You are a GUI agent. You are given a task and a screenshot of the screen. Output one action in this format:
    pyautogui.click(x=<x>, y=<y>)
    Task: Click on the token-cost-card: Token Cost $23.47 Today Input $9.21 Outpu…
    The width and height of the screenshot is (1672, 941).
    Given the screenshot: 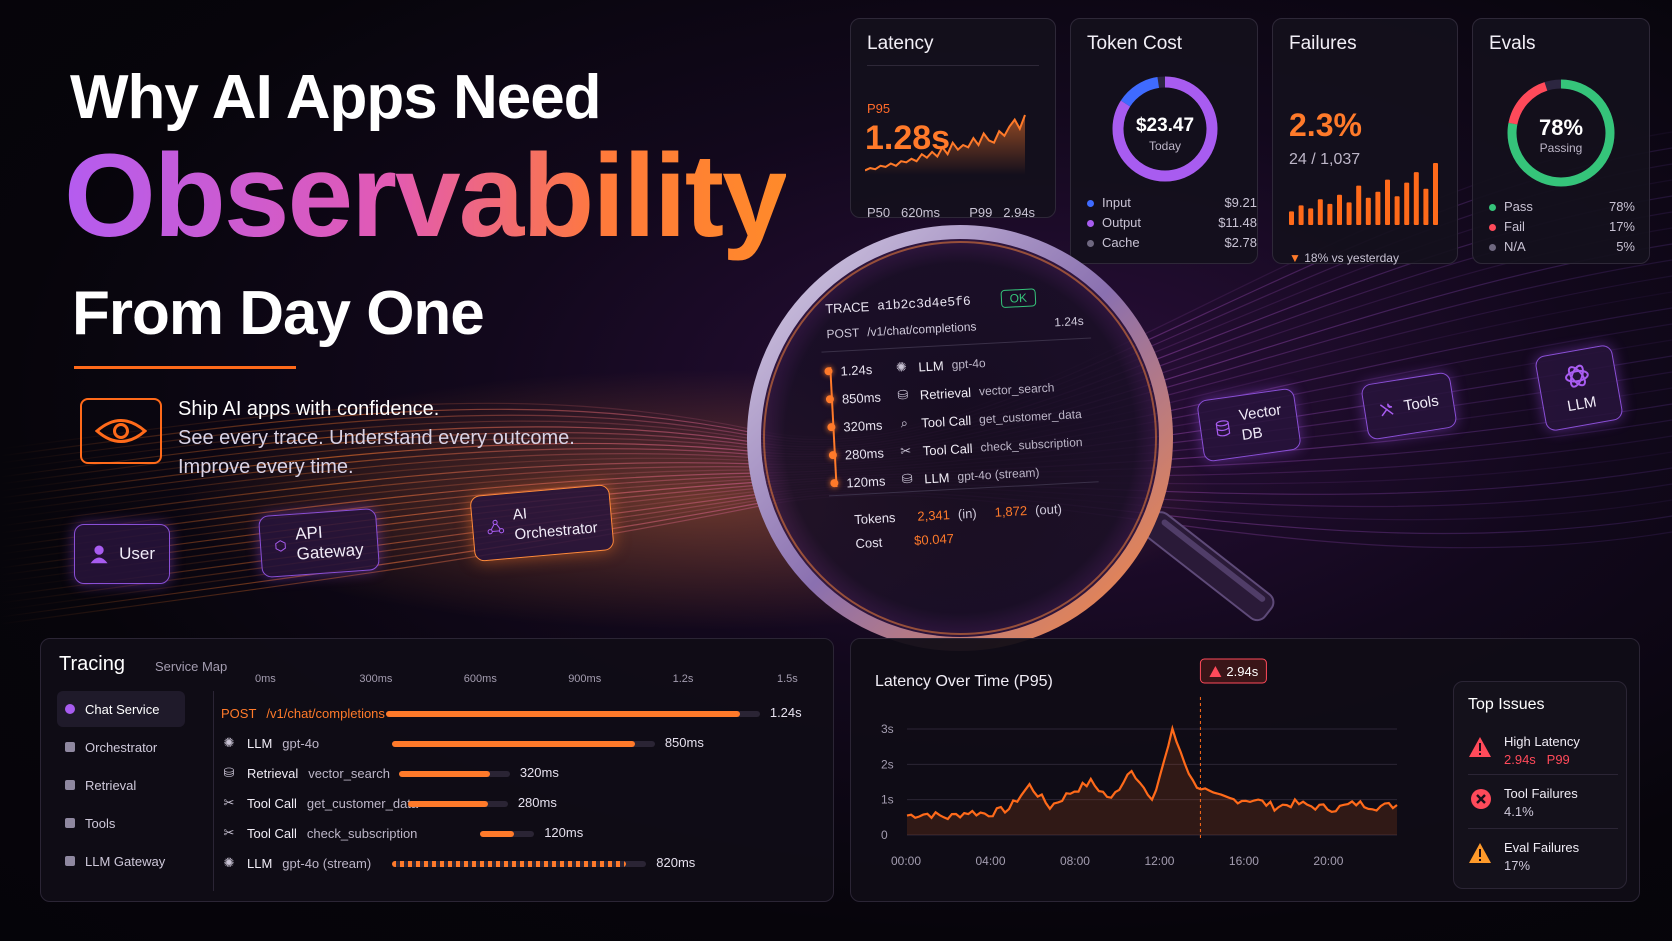 What is the action you would take?
    pyautogui.click(x=1164, y=141)
    